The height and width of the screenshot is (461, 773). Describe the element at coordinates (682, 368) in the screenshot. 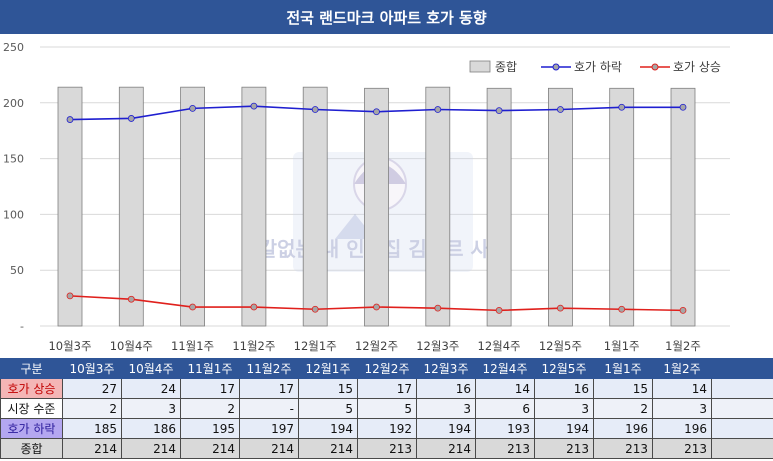

I see `table-header-cell: 1월2주` at that location.